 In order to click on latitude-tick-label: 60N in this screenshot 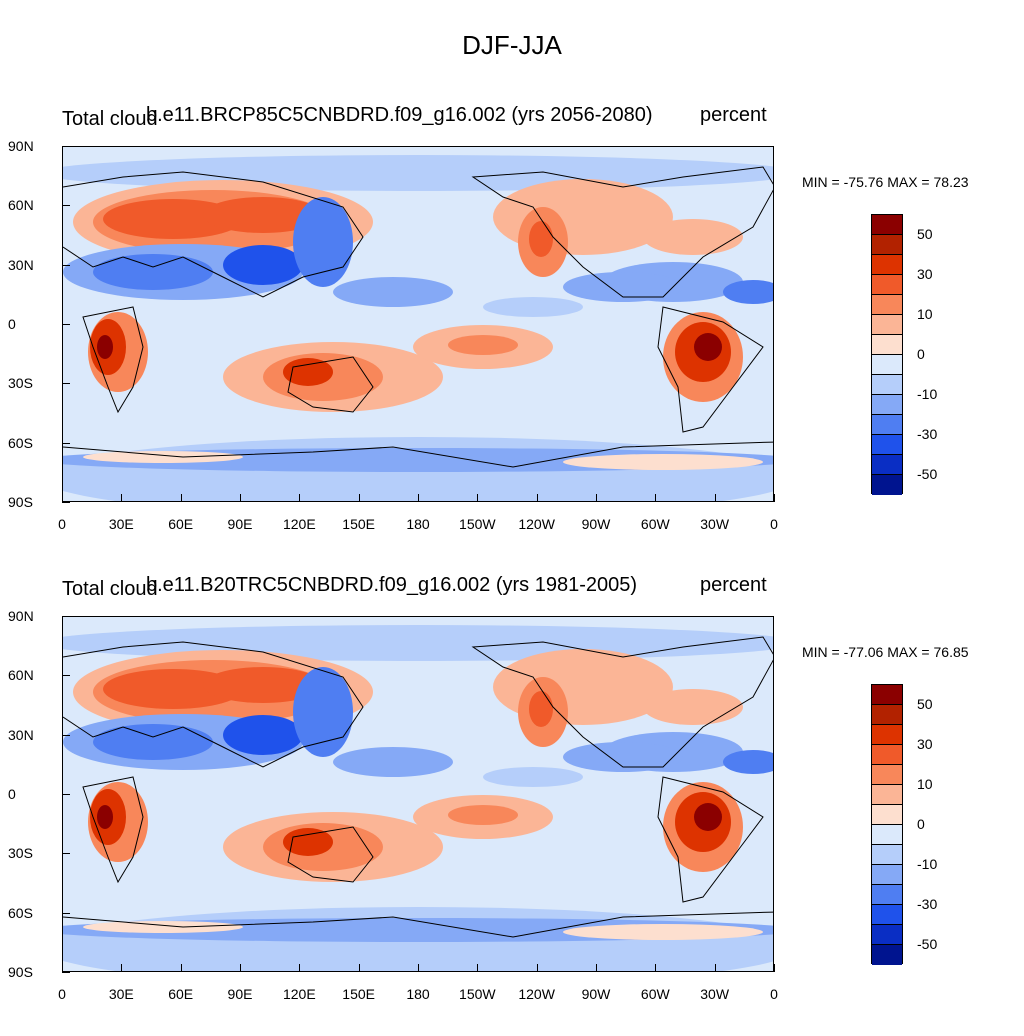, I will do `click(21, 675)`.